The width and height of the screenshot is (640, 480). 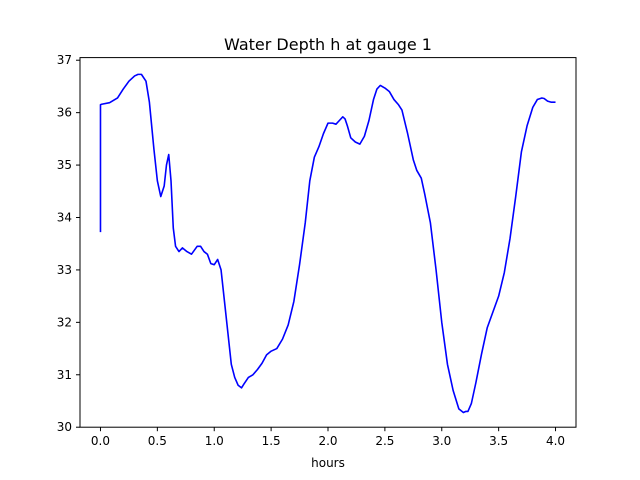 What do you see at coordinates (384, 441) in the screenshot?
I see `x-tick-label: 2.5` at bounding box center [384, 441].